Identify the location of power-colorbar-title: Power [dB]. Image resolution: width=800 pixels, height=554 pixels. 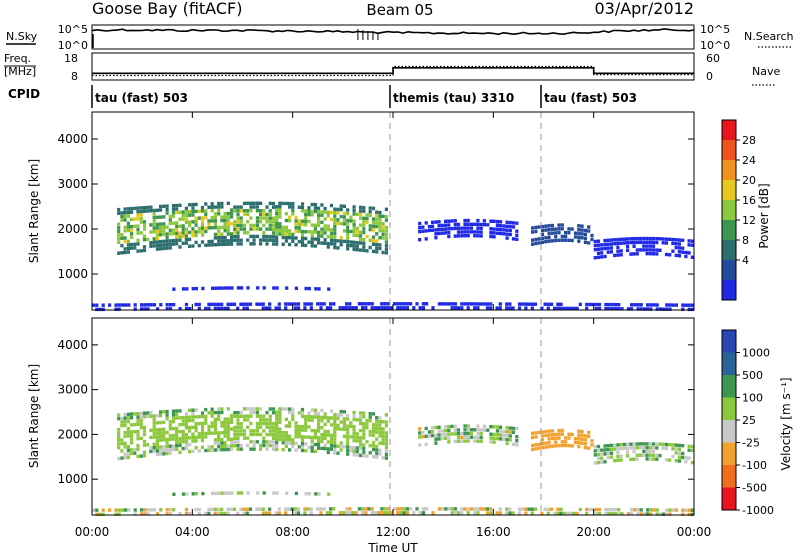
(764, 215).